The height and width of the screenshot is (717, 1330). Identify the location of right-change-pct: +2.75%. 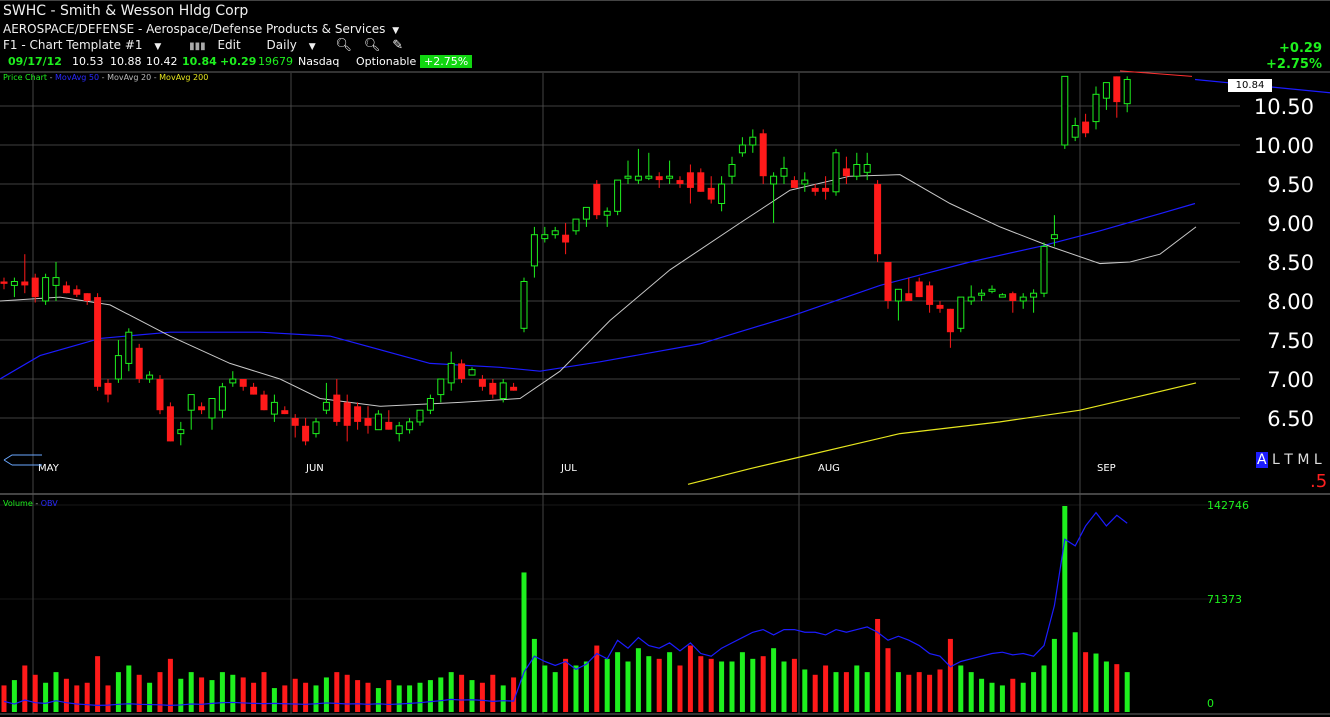
(1294, 64).